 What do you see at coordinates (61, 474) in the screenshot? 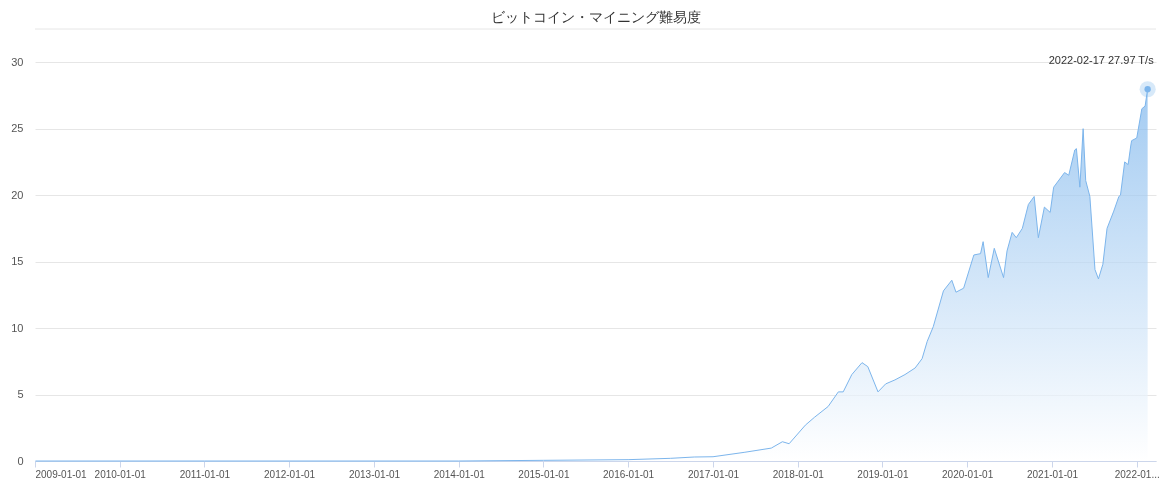
I see `x-tick-label: 2009-01-01` at bounding box center [61, 474].